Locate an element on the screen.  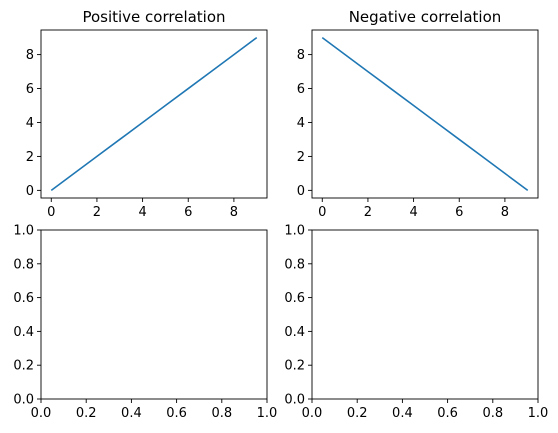
subplot-title: Positive correlation is located at coordinates (153, 17).